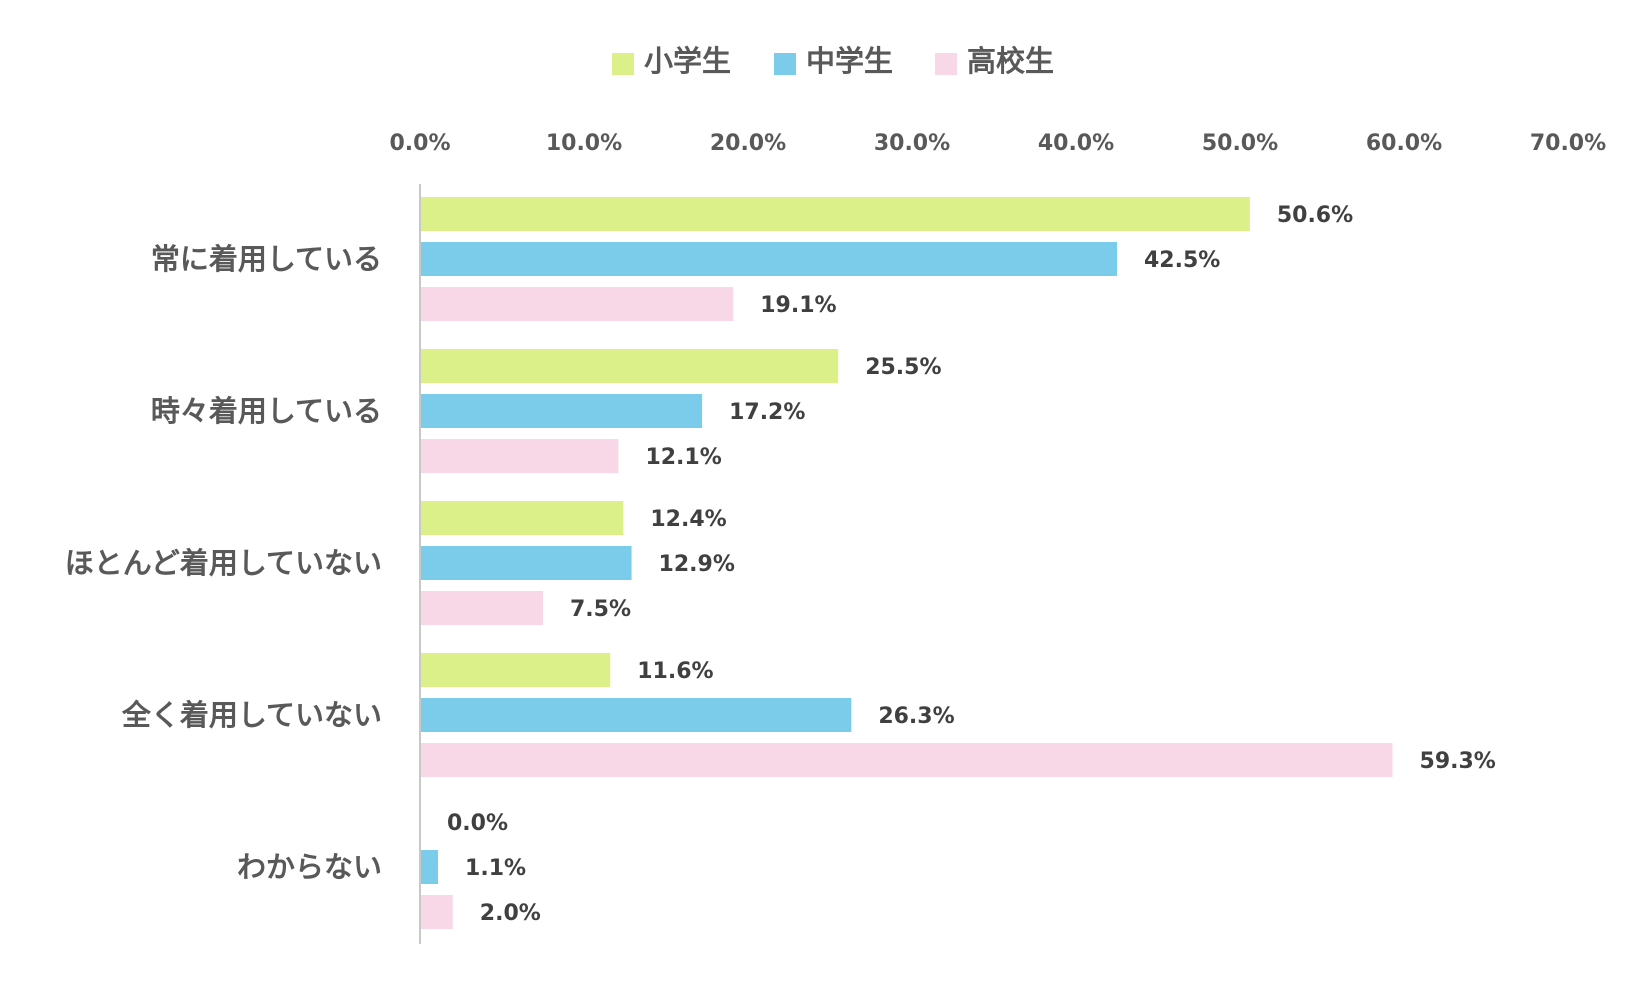 The width and height of the screenshot is (1651, 990). Describe the element at coordinates (688, 519) in the screenshot. I see `data-label: 12.4%` at that location.